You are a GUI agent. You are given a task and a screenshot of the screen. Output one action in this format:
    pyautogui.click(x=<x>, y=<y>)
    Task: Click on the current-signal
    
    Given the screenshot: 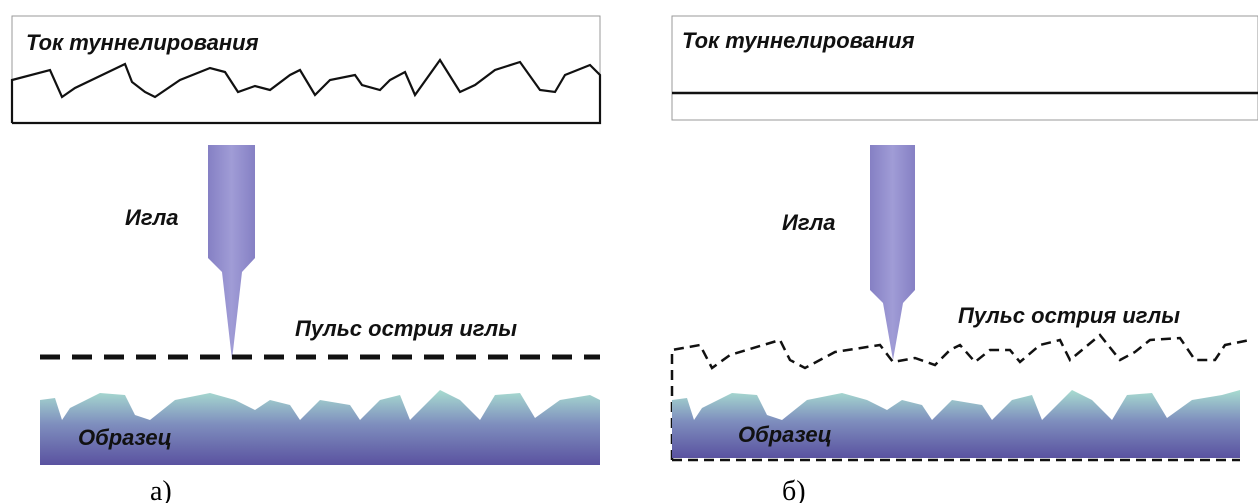 What is the action you would take?
    pyautogui.click(x=306, y=91)
    